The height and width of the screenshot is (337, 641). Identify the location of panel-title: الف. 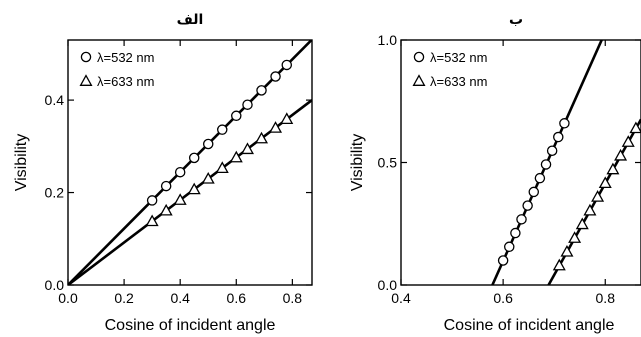
(190, 20).